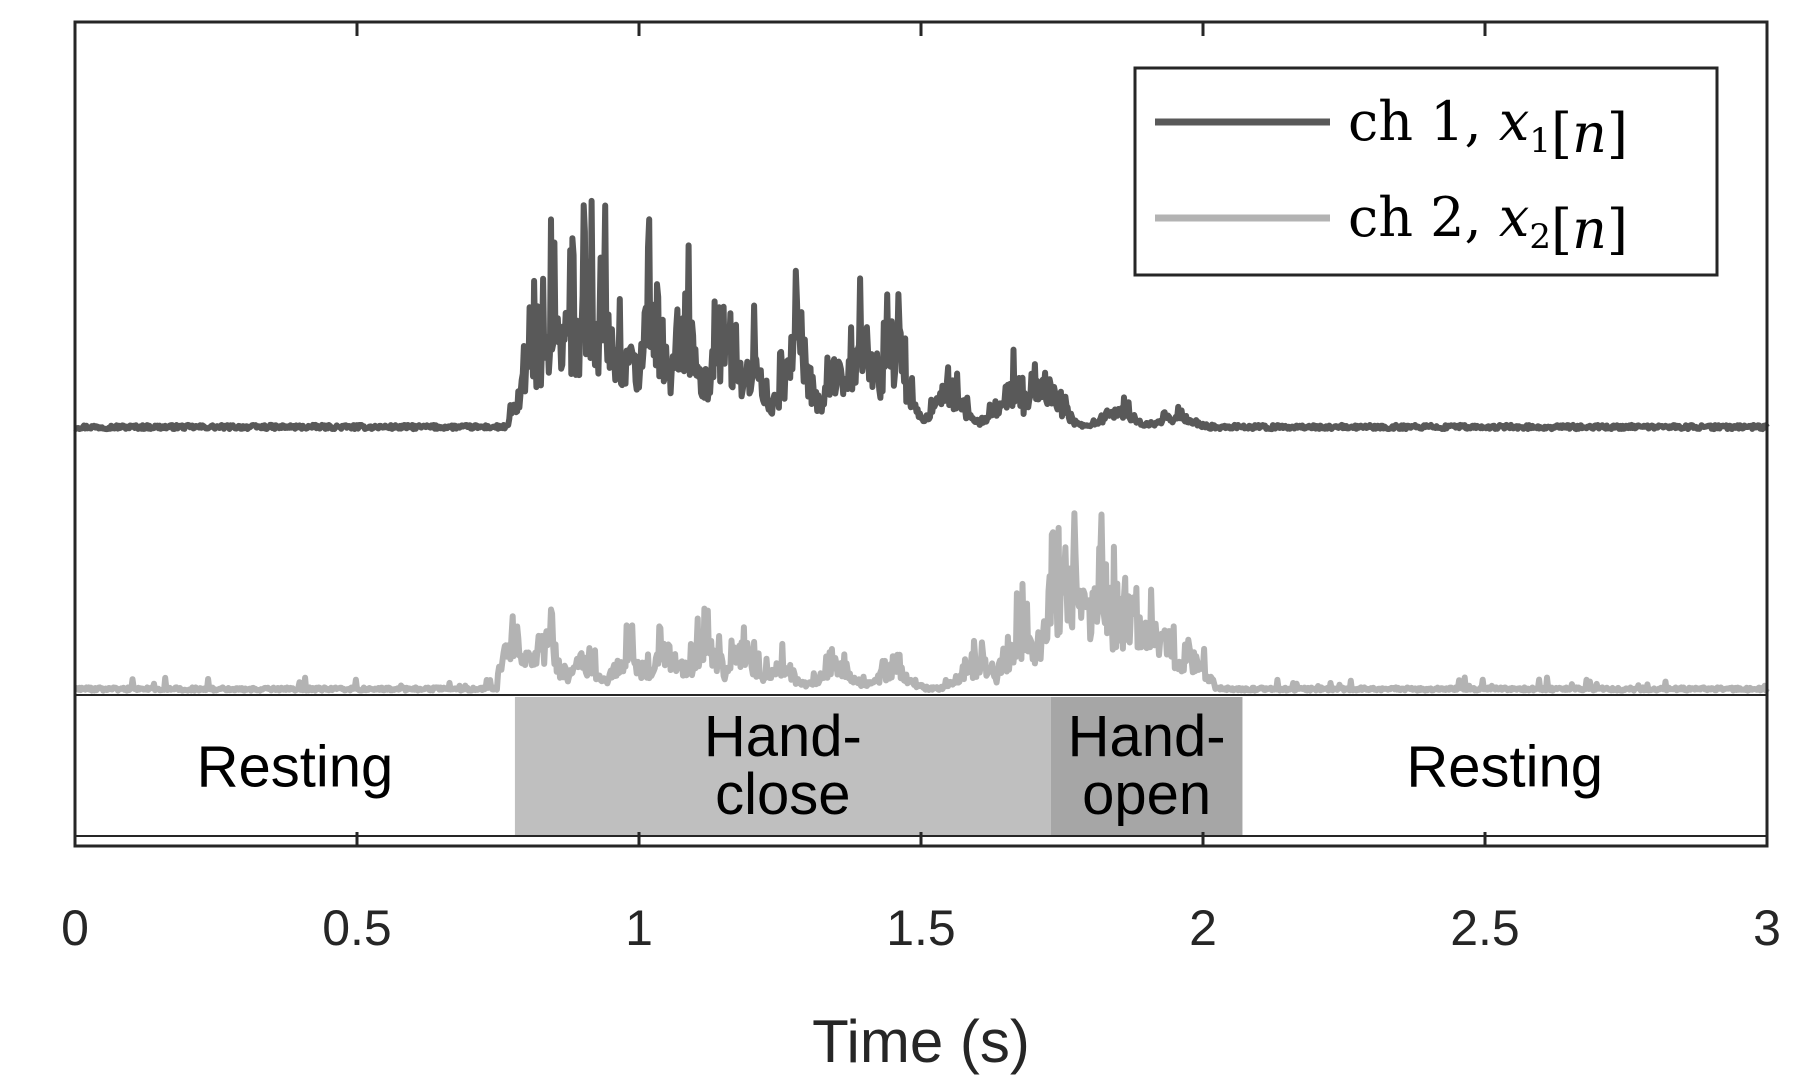 The image size is (1811, 1091). Describe the element at coordinates (1203, 928) in the screenshot. I see `x-tick-label: 2` at that location.